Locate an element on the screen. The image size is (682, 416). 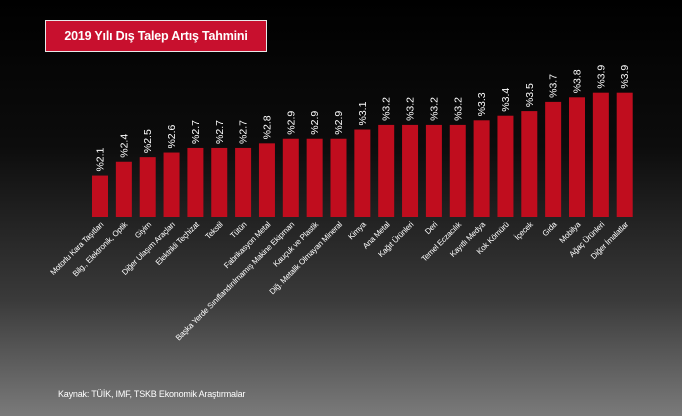
category-label: Kimya is located at coordinates (357, 231).